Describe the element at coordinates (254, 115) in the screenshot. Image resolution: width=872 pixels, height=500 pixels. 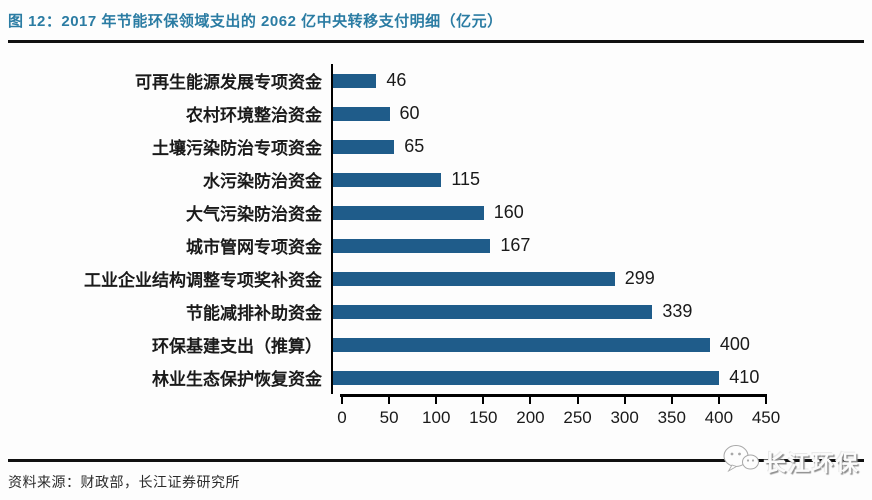
I see `category-label: 农村环境整治资金` at that location.